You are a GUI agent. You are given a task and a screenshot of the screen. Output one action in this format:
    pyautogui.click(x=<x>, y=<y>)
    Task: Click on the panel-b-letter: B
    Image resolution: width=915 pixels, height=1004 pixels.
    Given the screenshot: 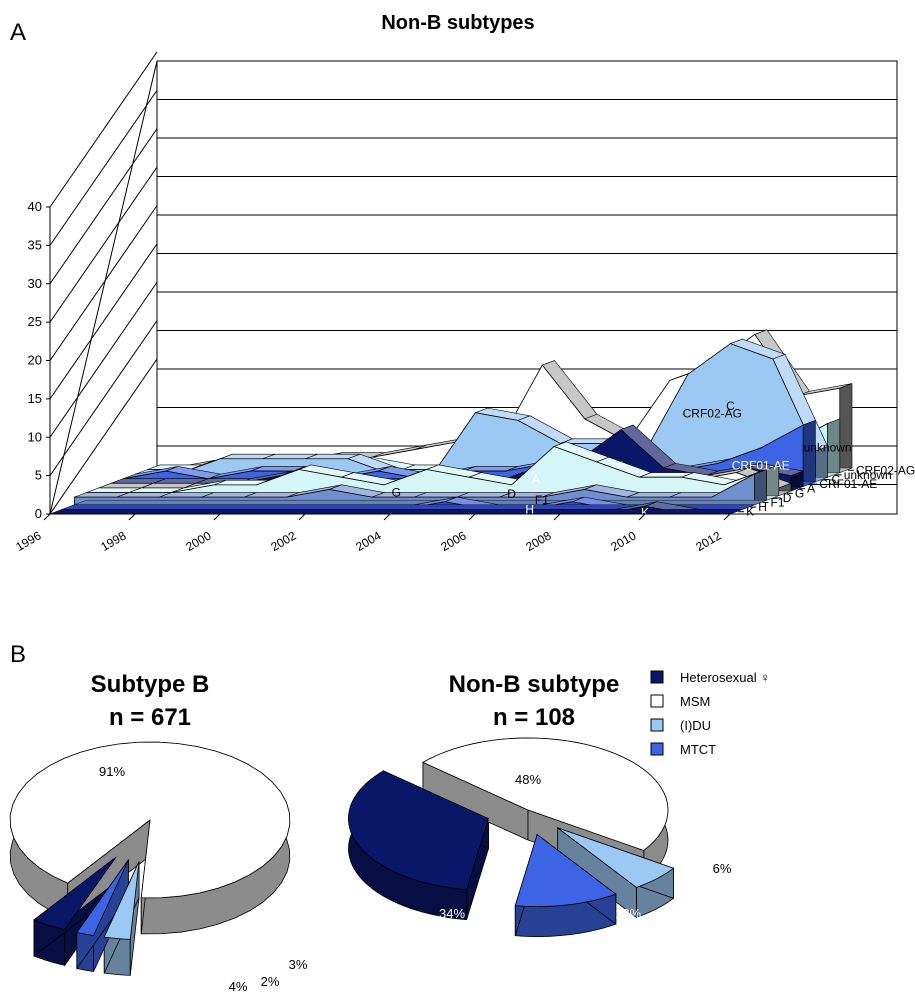 What is the action you would take?
    pyautogui.click(x=18, y=654)
    